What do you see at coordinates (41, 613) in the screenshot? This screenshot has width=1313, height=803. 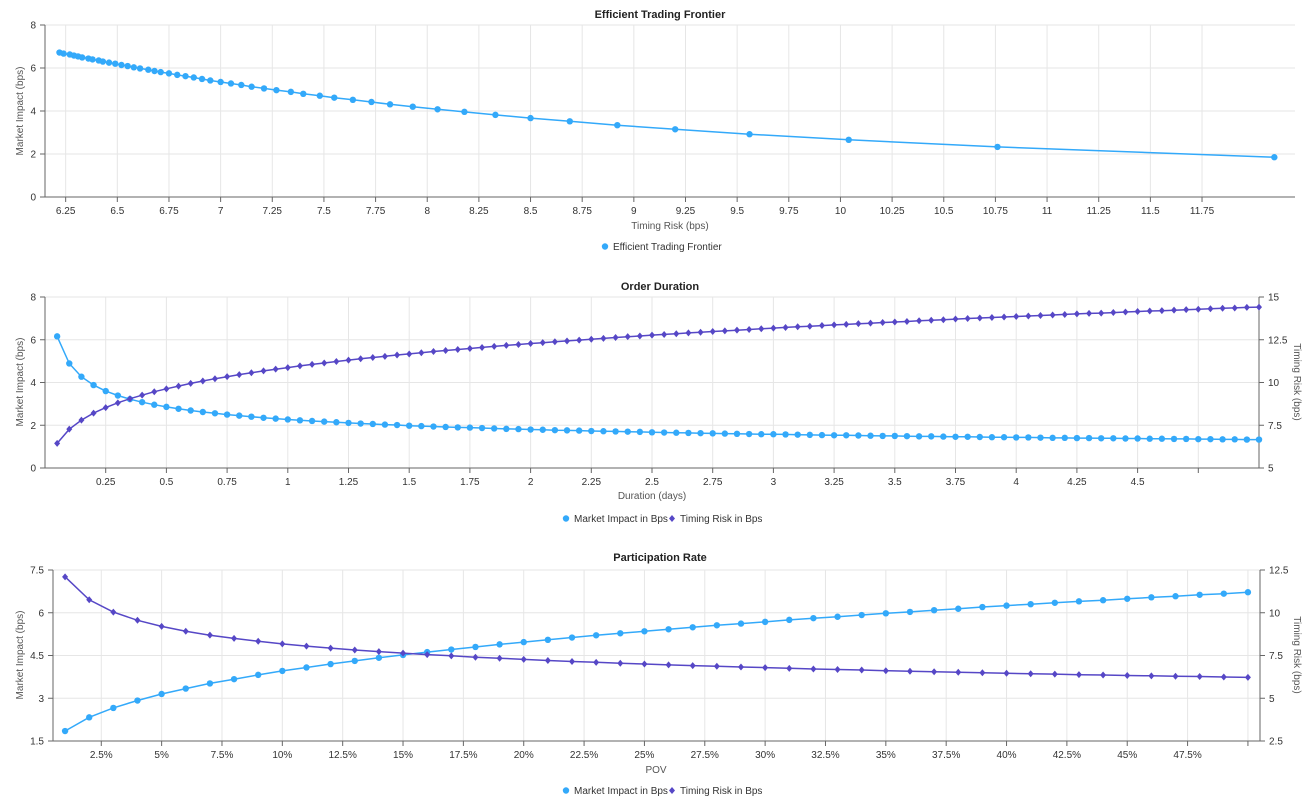 I see `y-tick-label: 6` at bounding box center [41, 613].